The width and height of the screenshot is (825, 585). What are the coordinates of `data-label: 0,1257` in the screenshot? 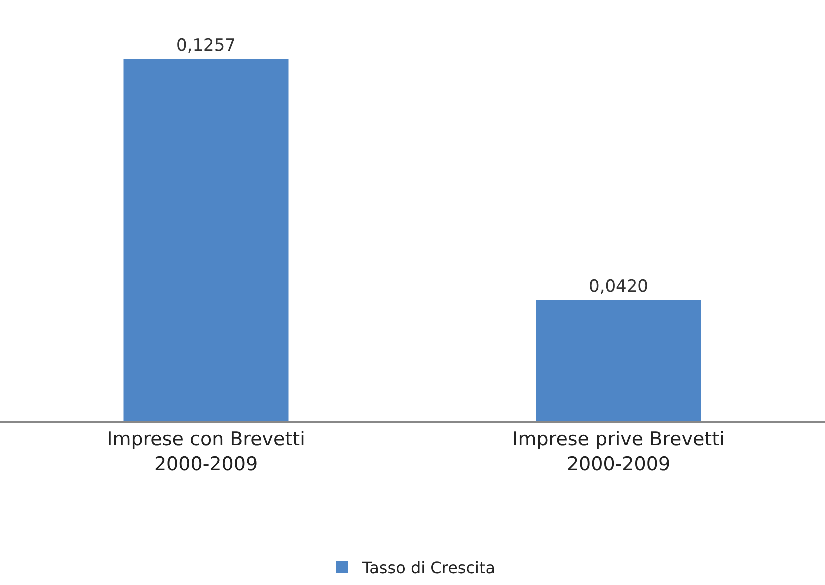 It's located at (206, 46).